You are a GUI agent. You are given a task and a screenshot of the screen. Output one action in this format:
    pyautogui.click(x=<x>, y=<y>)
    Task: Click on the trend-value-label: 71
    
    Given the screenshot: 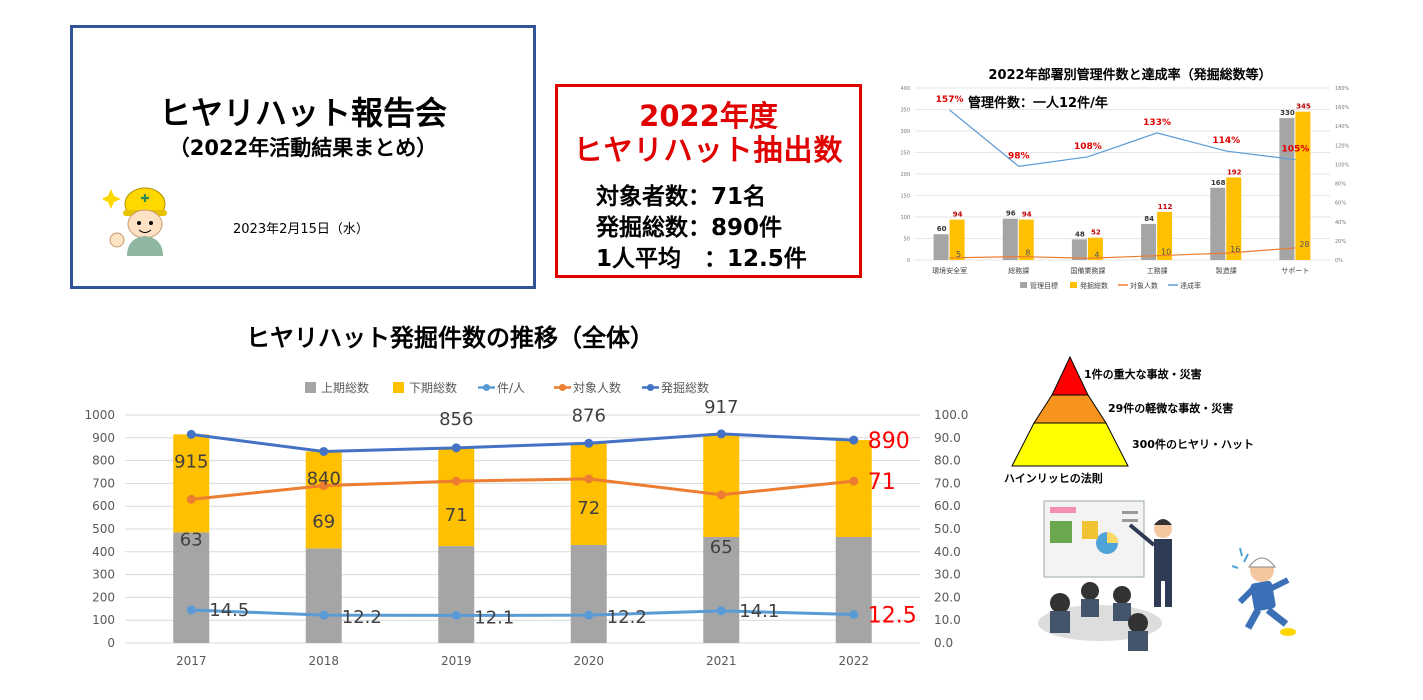 What is the action you would take?
    pyautogui.click(x=456, y=515)
    